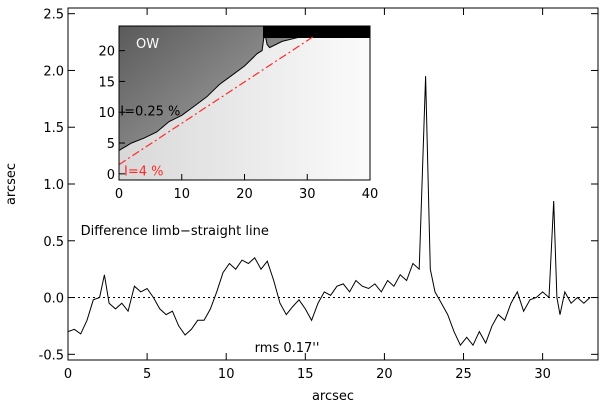 This screenshot has height=404, width=600. What do you see at coordinates (106, 82) in the screenshot?
I see `inset-y-tick-label: 15` at bounding box center [106, 82].